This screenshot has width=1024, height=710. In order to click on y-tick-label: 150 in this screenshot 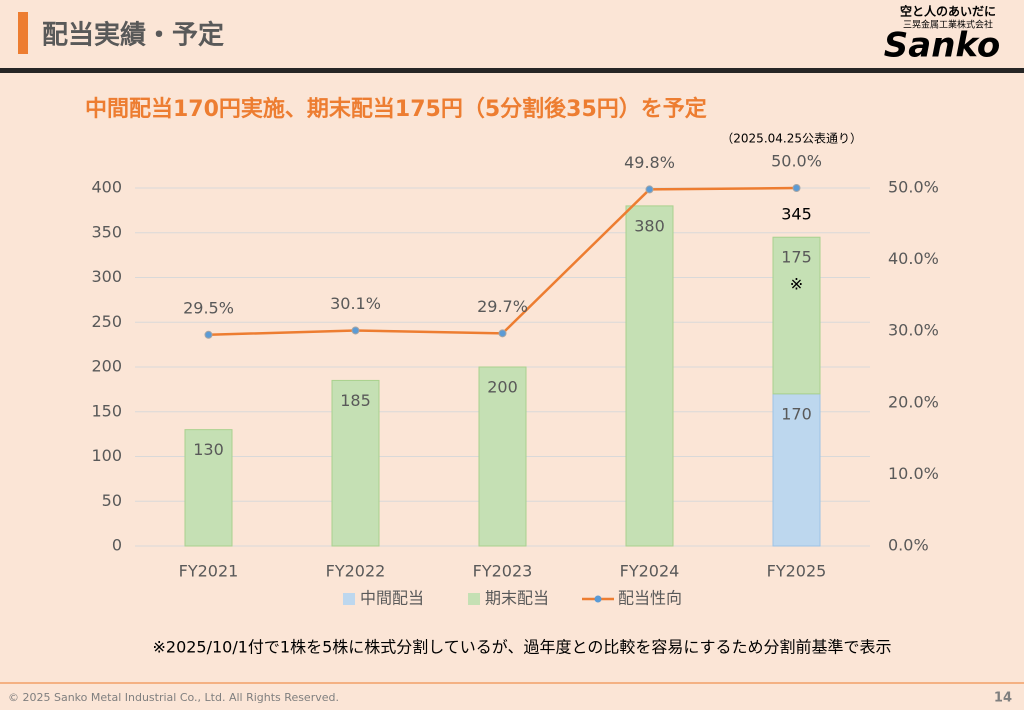, I will do `click(106, 410)`.